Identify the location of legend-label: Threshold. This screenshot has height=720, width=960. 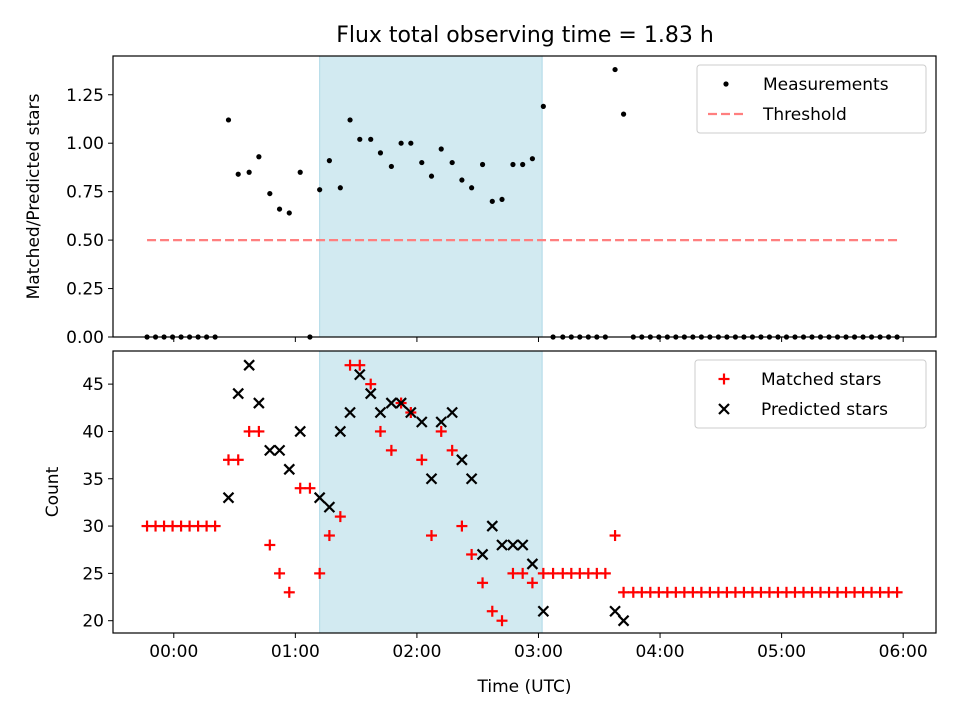
(804, 115).